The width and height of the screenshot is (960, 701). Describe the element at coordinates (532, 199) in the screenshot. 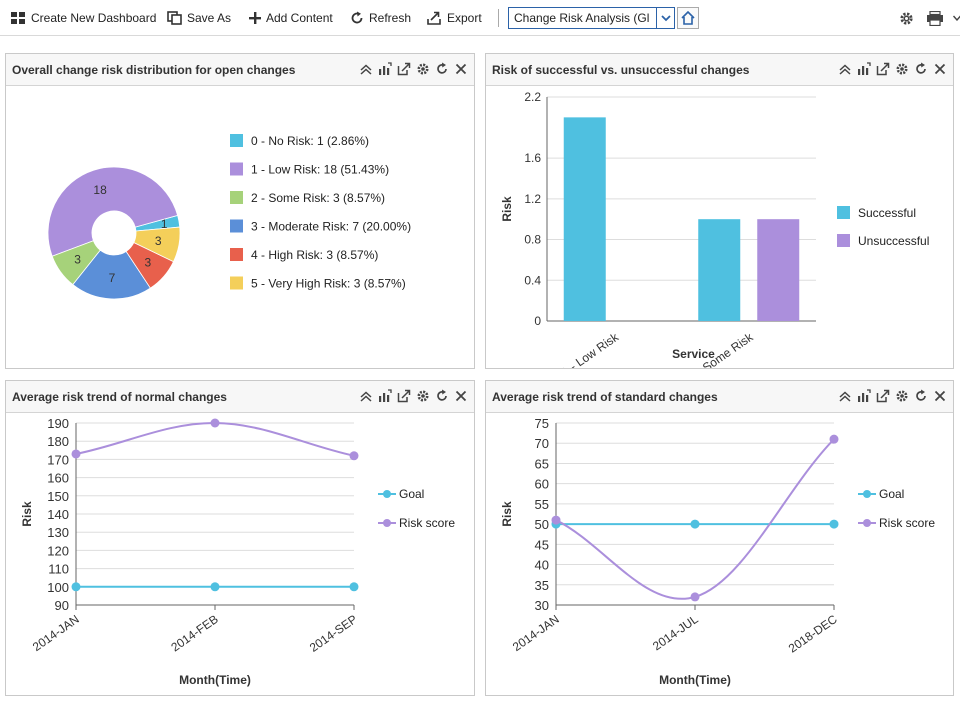

I see `y-tick-label: 1.2` at that location.